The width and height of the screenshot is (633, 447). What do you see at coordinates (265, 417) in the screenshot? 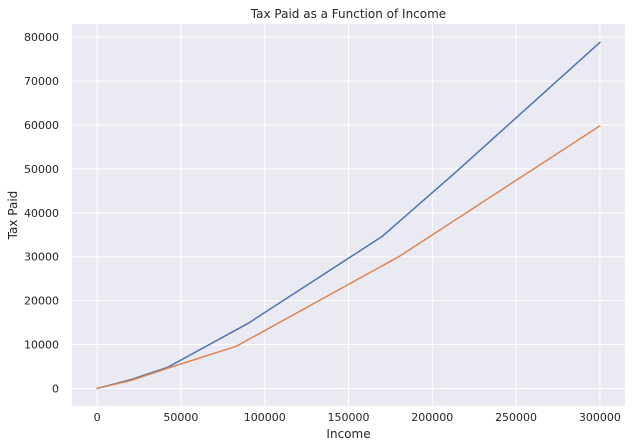
I see `x-tick-label: 100000` at bounding box center [265, 417].